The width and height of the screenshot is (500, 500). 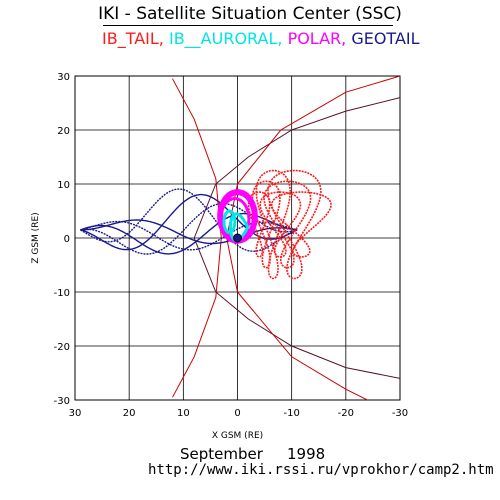 I want to click on legend-geotail: GEOTAIL, so click(x=385, y=38).